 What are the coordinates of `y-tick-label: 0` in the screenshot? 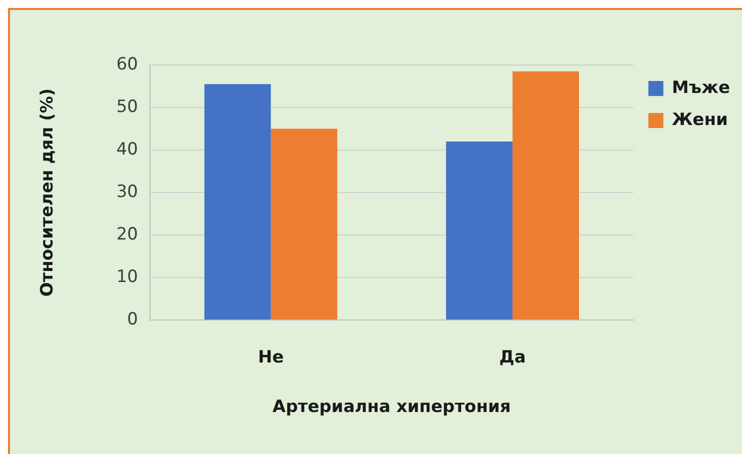 It's located at (132, 319).